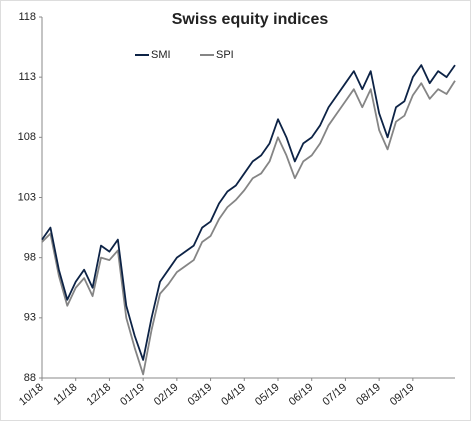 The image size is (471, 426). Describe the element at coordinates (98, 394) in the screenshot. I see `x-tick-label: 12/18` at that location.